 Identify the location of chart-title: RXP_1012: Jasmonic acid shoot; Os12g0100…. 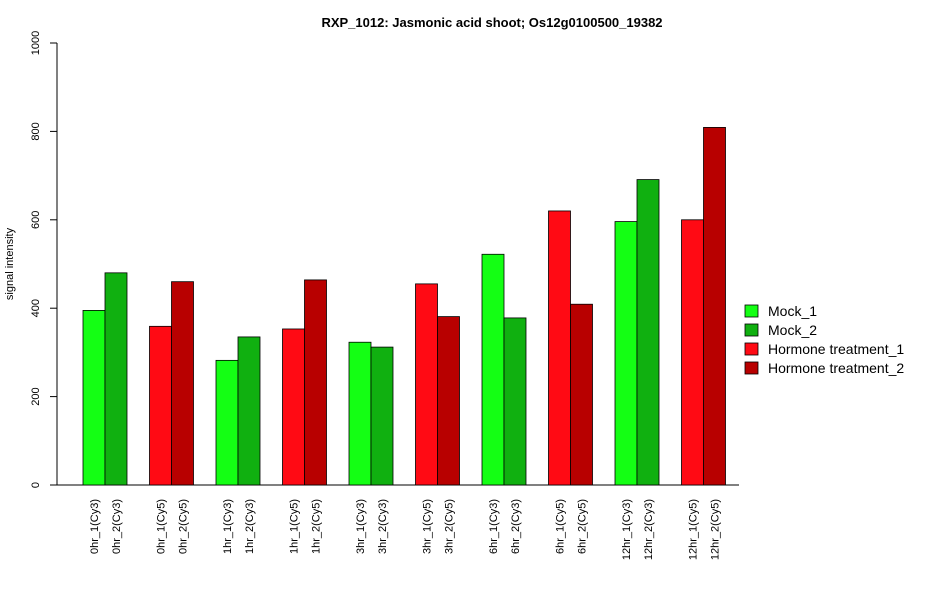
(491, 22).